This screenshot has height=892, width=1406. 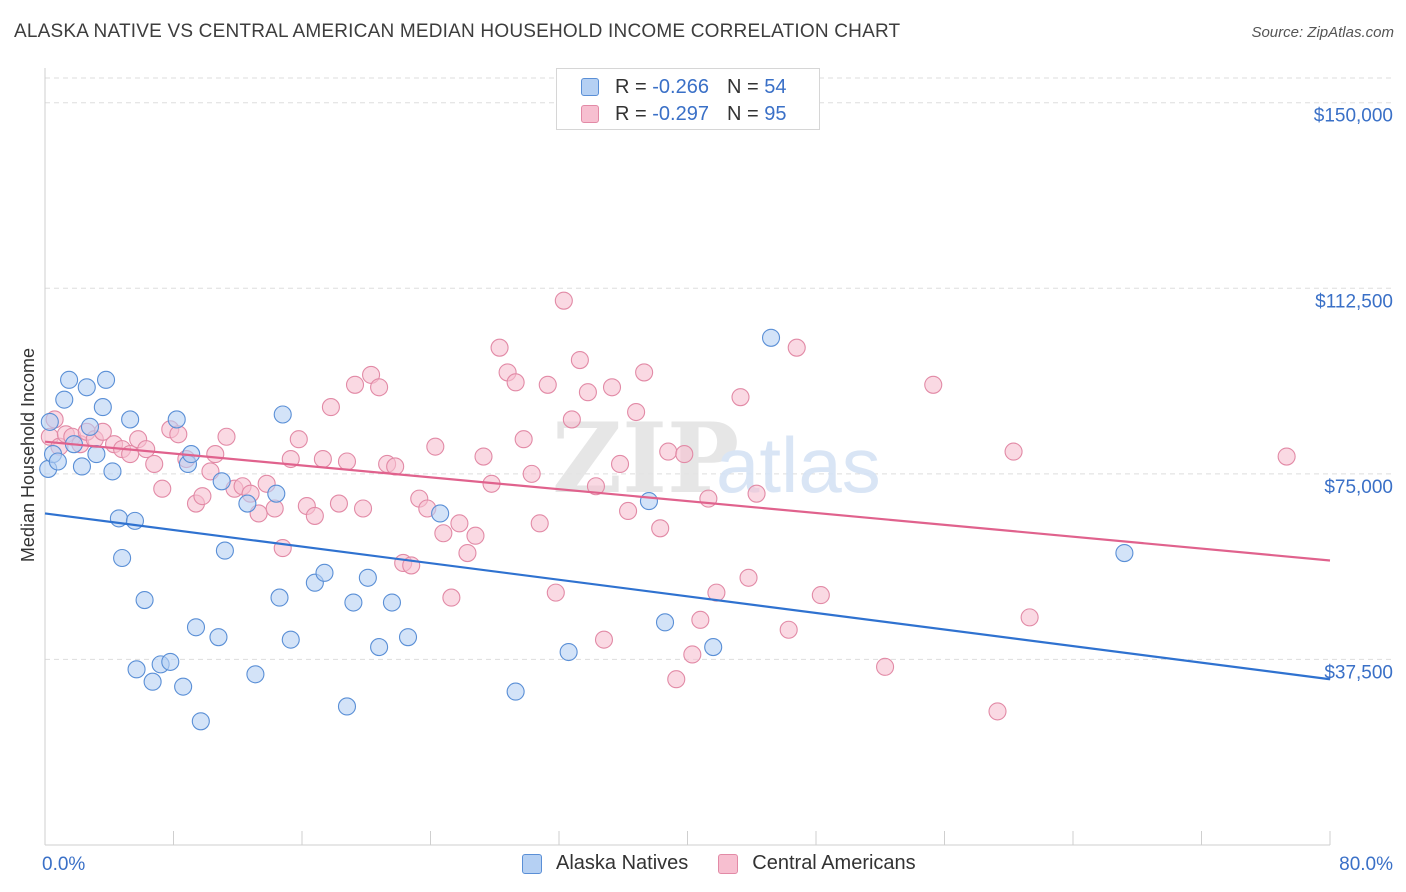 What do you see at coordinates (63, 864) in the screenshot?
I see `x-tick-label: 0.0%` at bounding box center [63, 864].